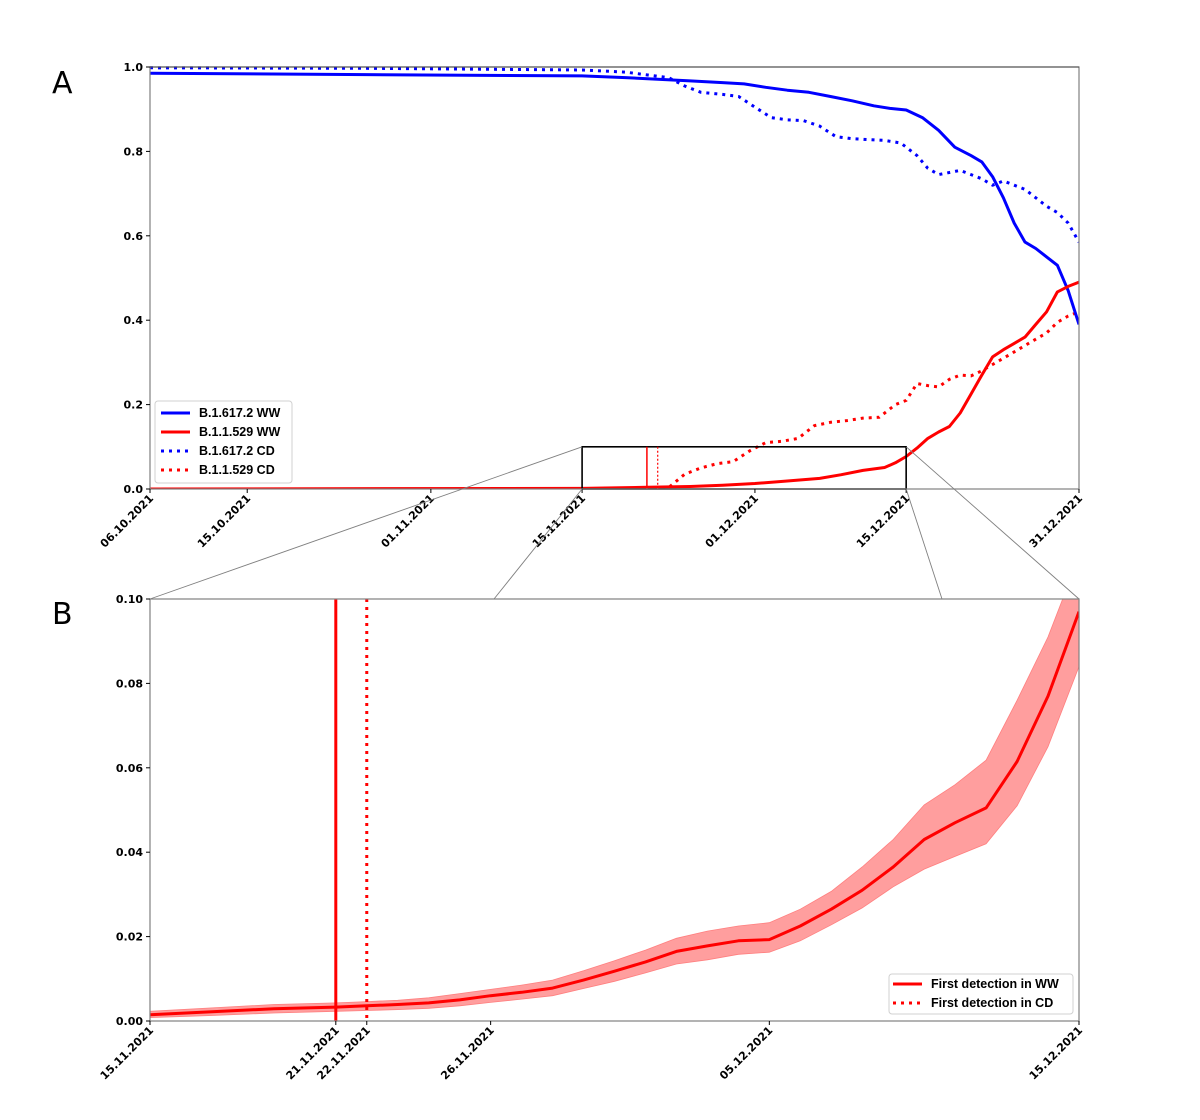 Image resolution: width=1200 pixels, height=1120 pixels. Describe the element at coordinates (129, 768) in the screenshot. I see `b-ytick-label: 0.06` at that location.